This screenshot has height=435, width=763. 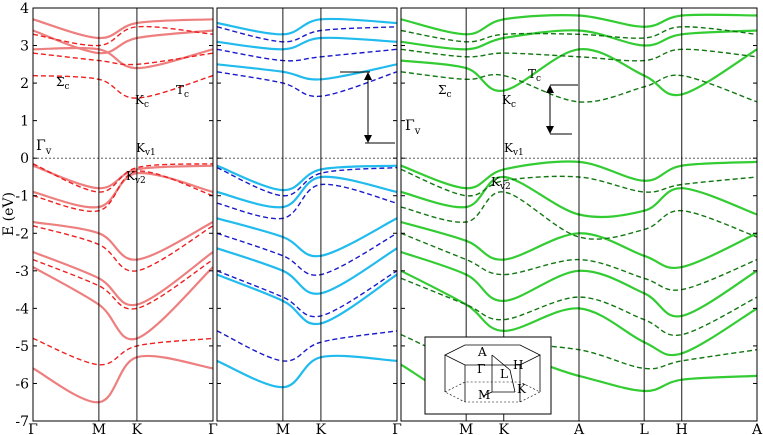 I want to click on x-tick-3-3: K, so click(x=504, y=428).